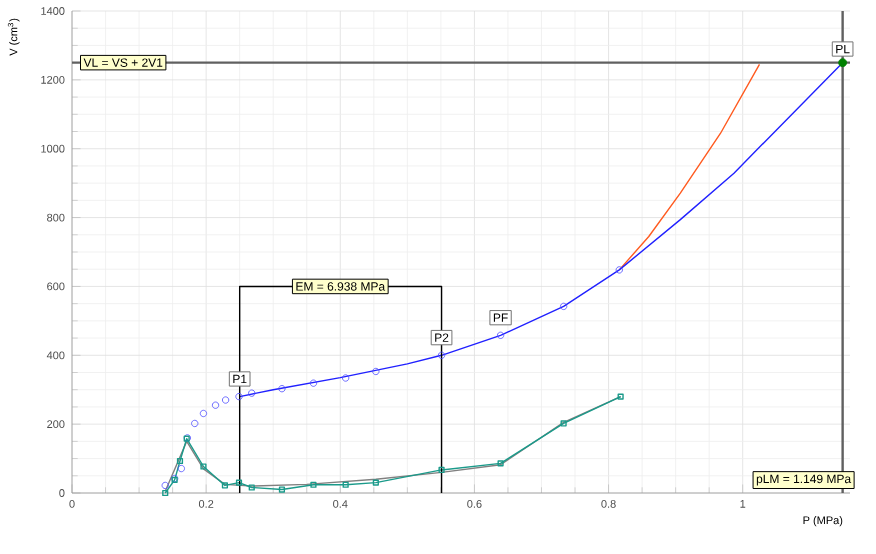  What do you see at coordinates (689, 167) in the screenshot?
I see `line-series` at bounding box center [689, 167].